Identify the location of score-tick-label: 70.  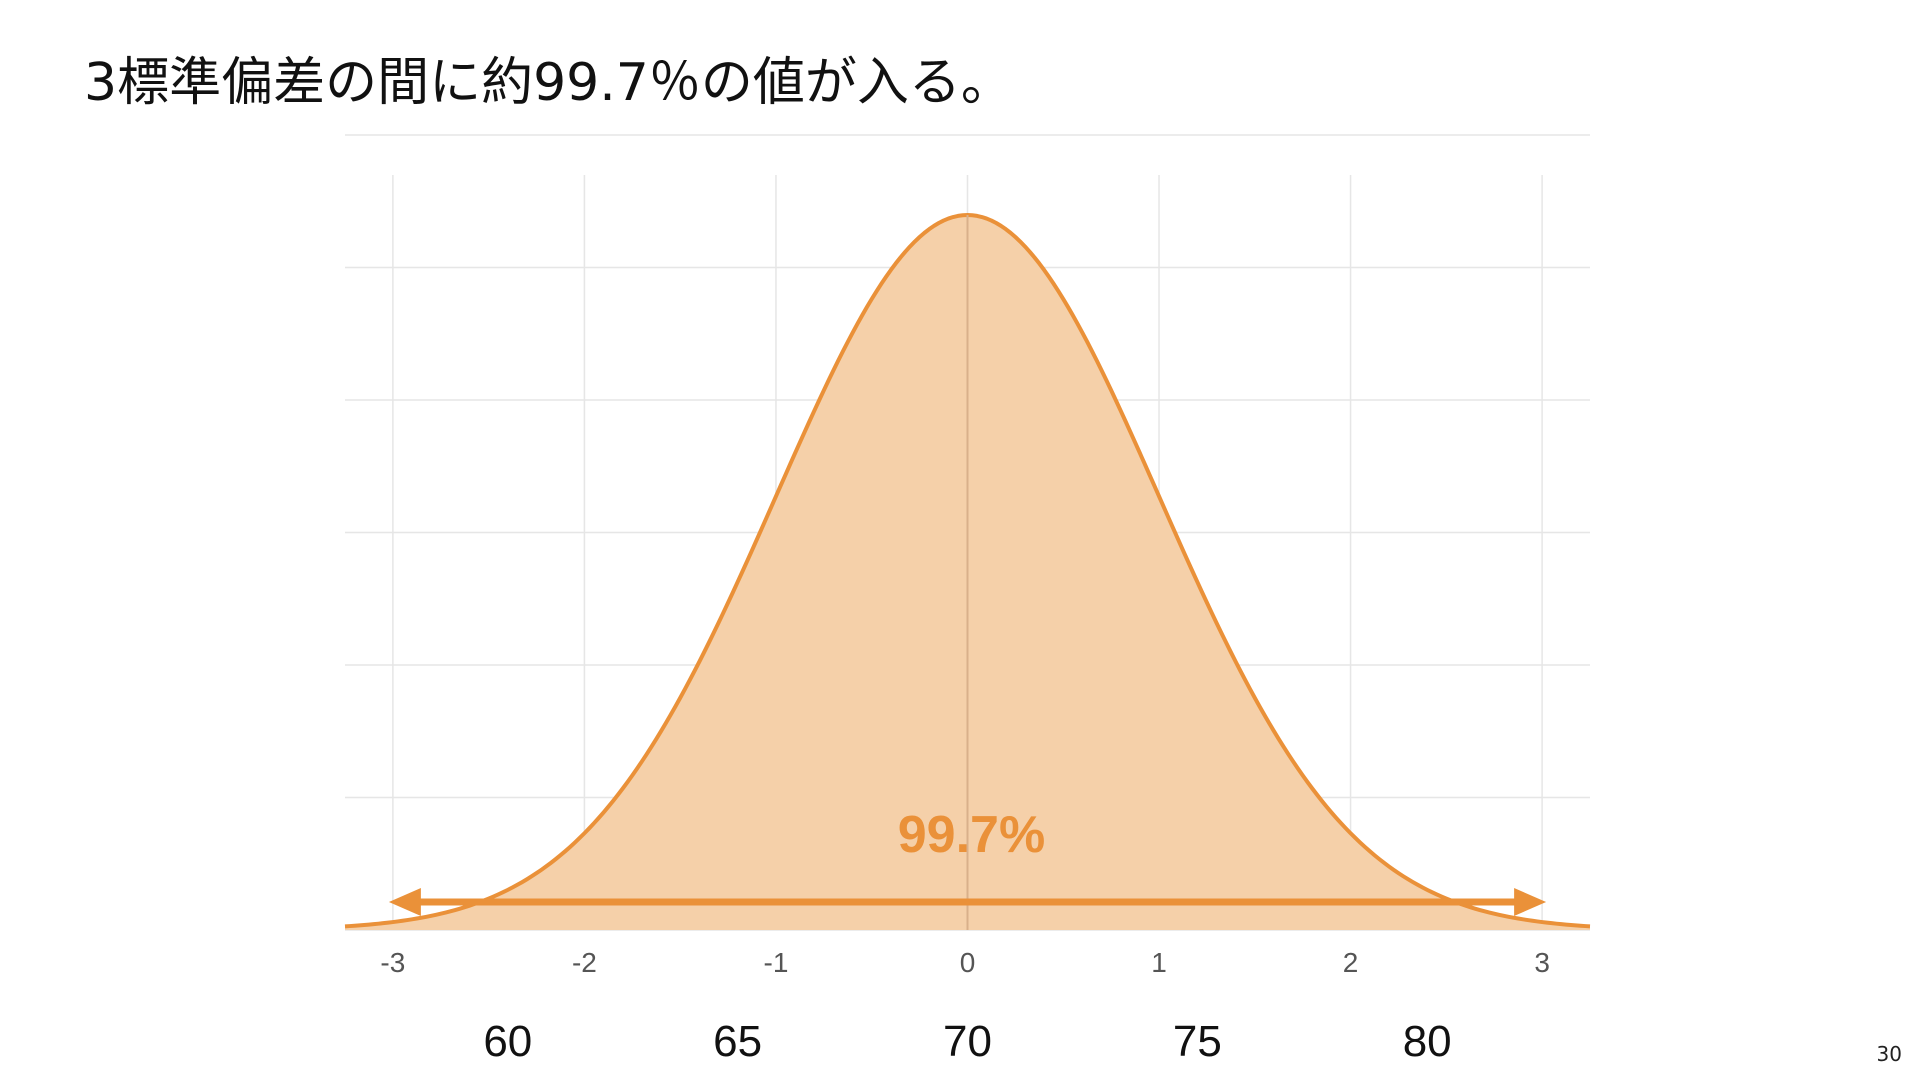
(967, 1041).